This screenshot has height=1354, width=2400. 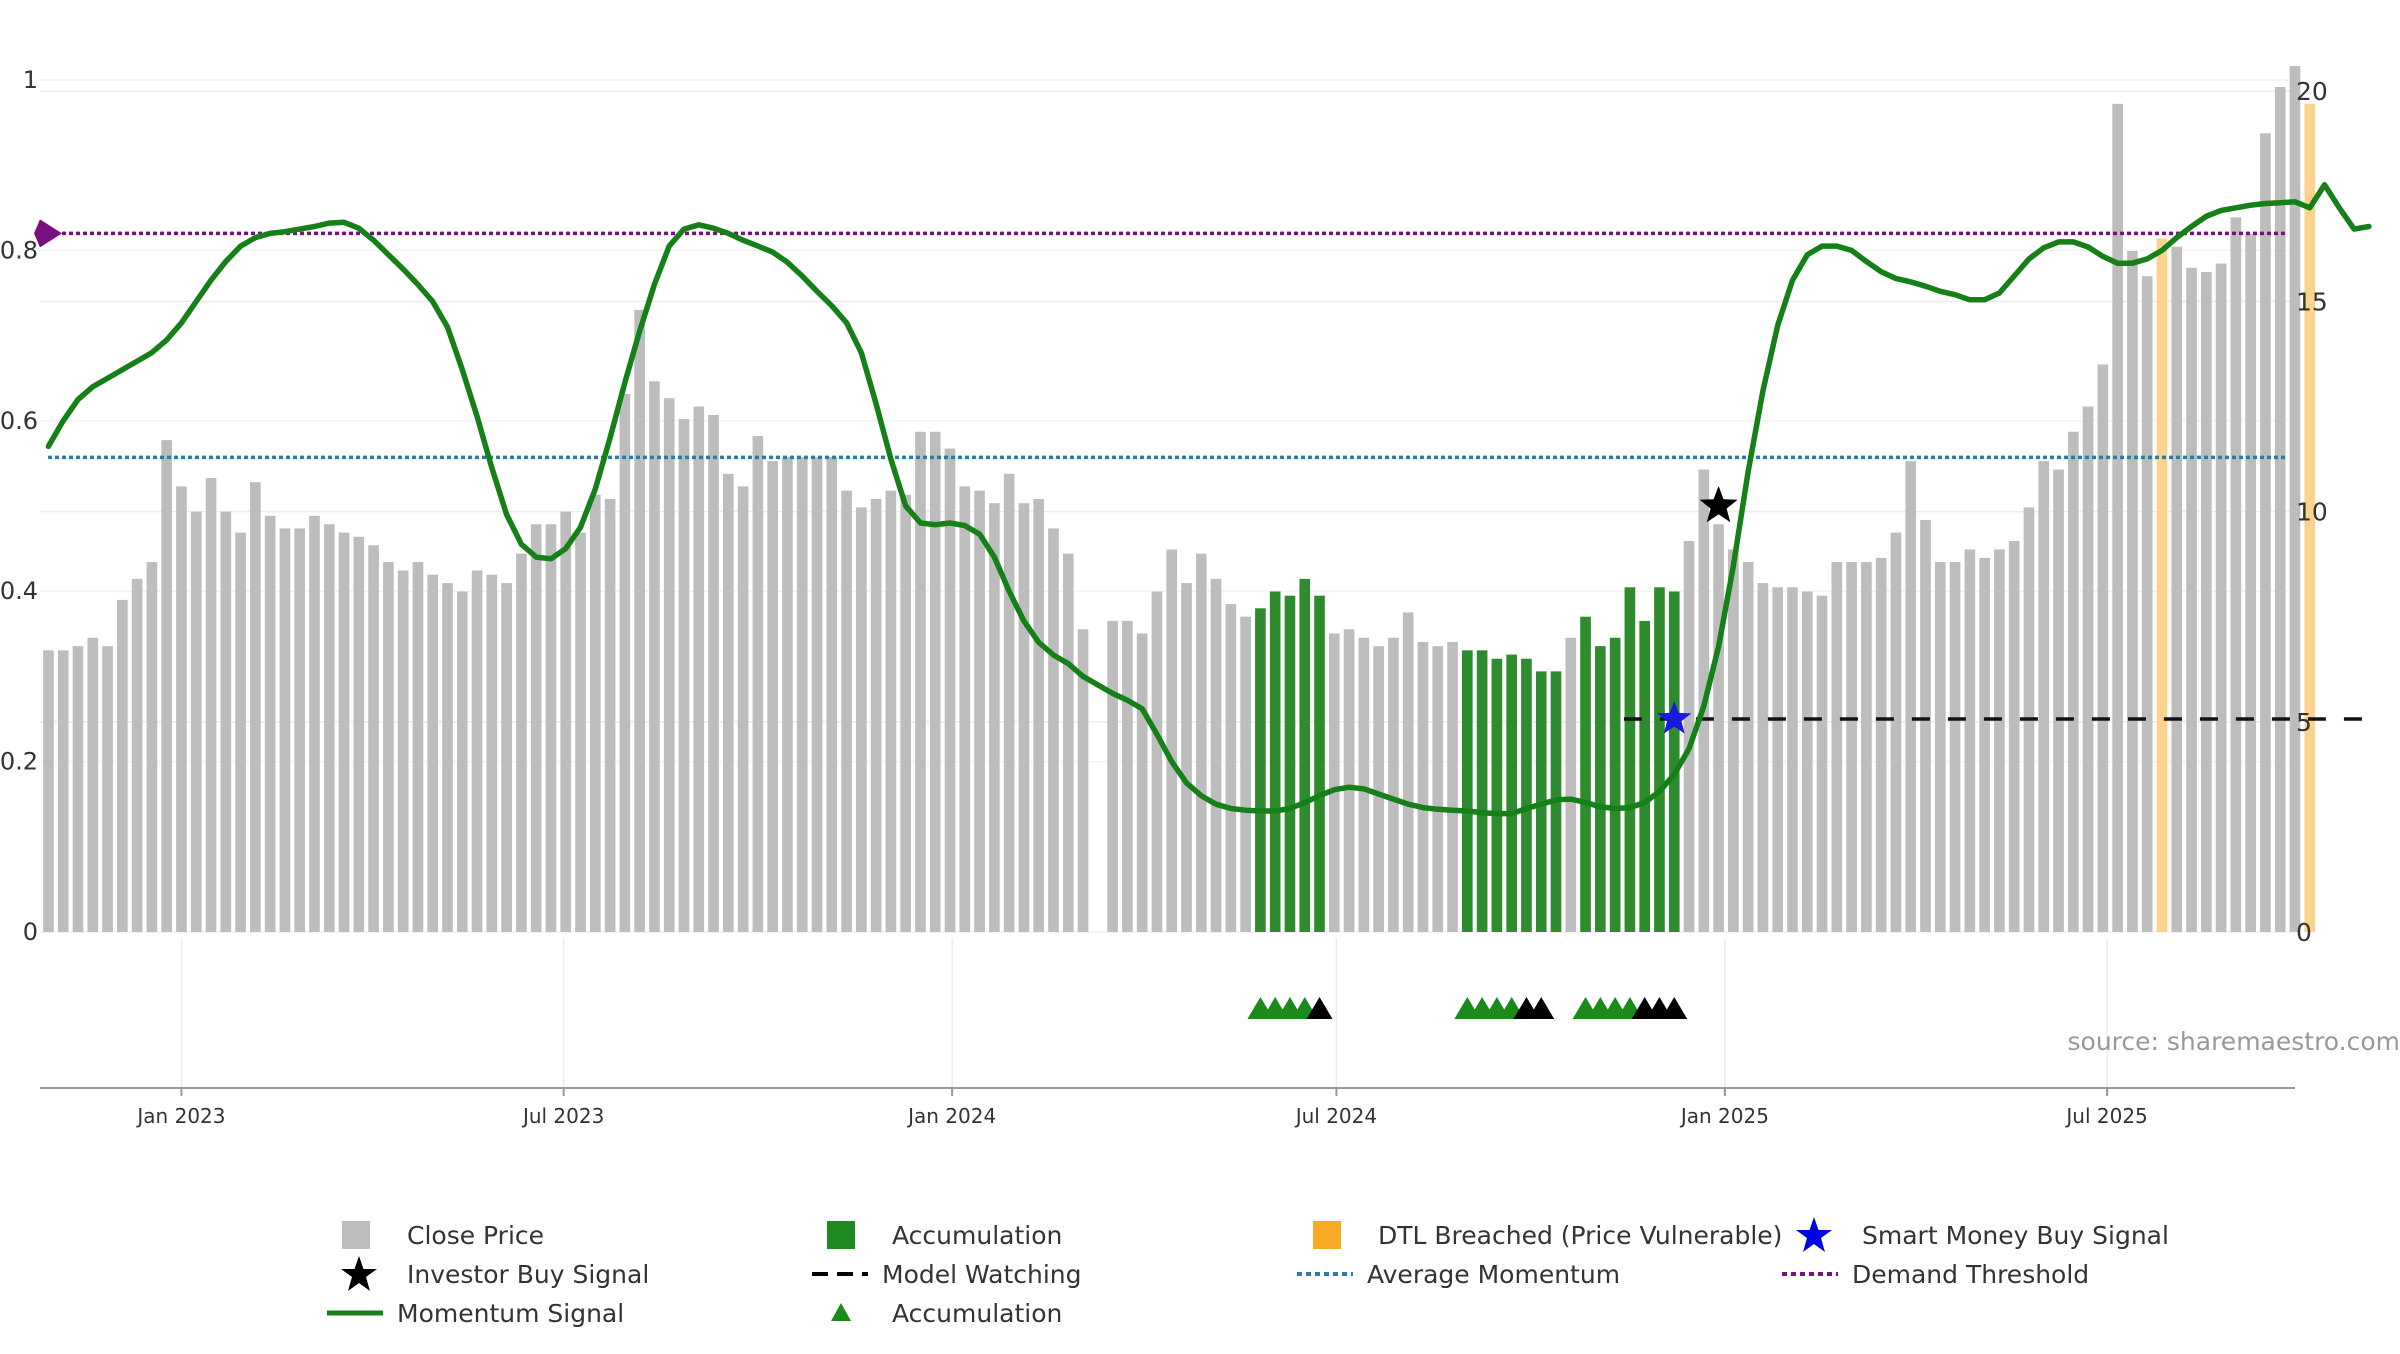 What do you see at coordinates (941, 1235) in the screenshot?
I see `legend-item-accumulation: Accumulation` at bounding box center [941, 1235].